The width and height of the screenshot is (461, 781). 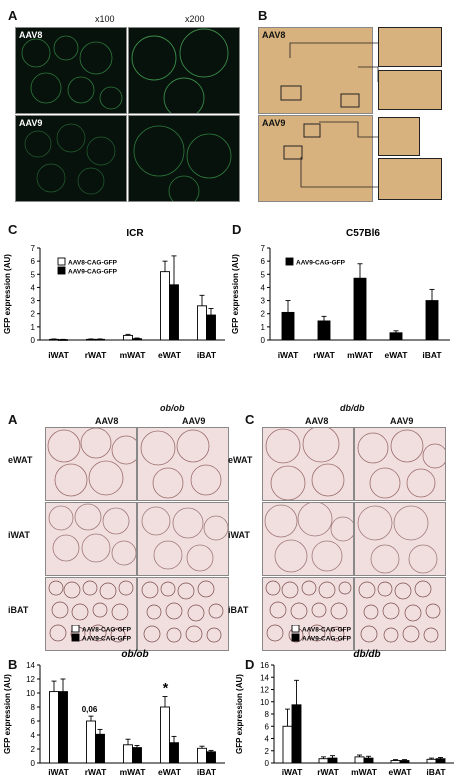 What do you see at coordinates (18, 610) in the screenshot?
I see `row-label-ibat-obob: iBAT` at bounding box center [18, 610].